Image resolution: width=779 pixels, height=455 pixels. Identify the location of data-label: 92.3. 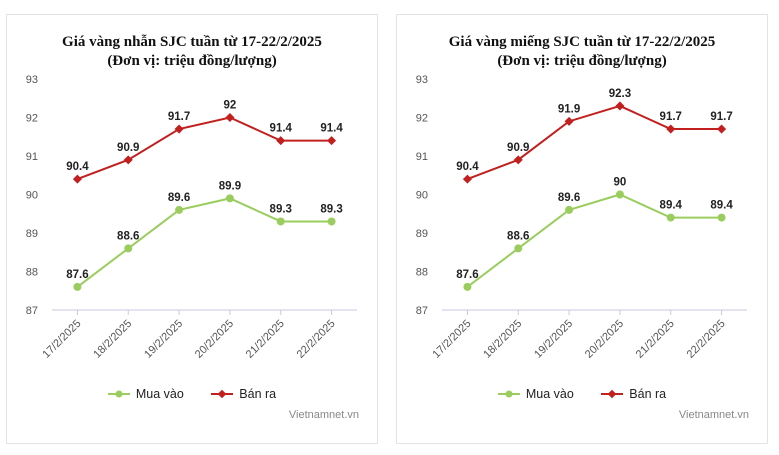
(620, 94).